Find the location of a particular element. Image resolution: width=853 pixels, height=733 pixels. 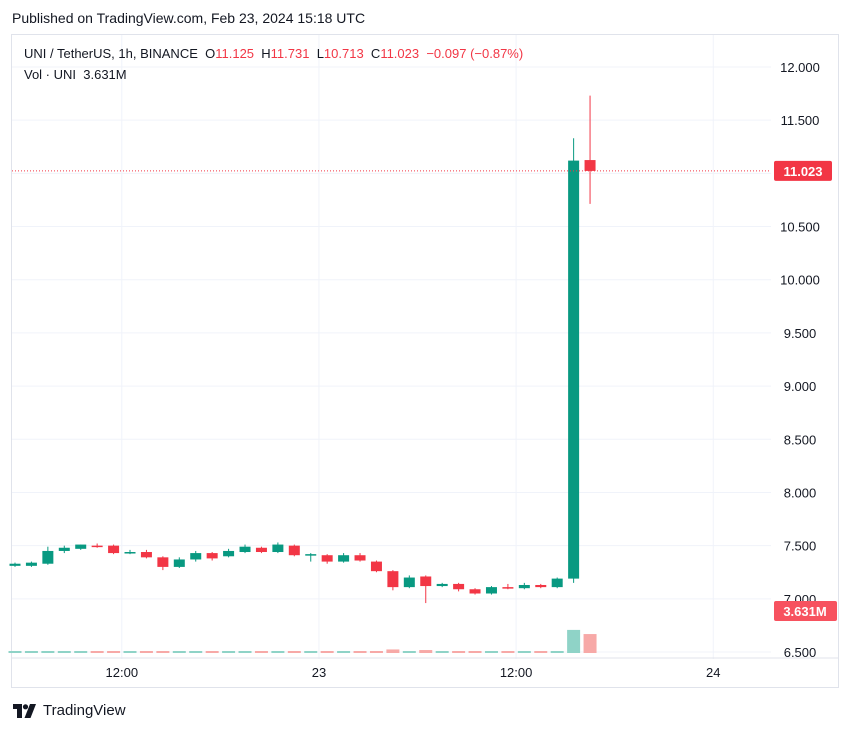

volume-badge-label: 3.631M is located at coordinates (804, 611).